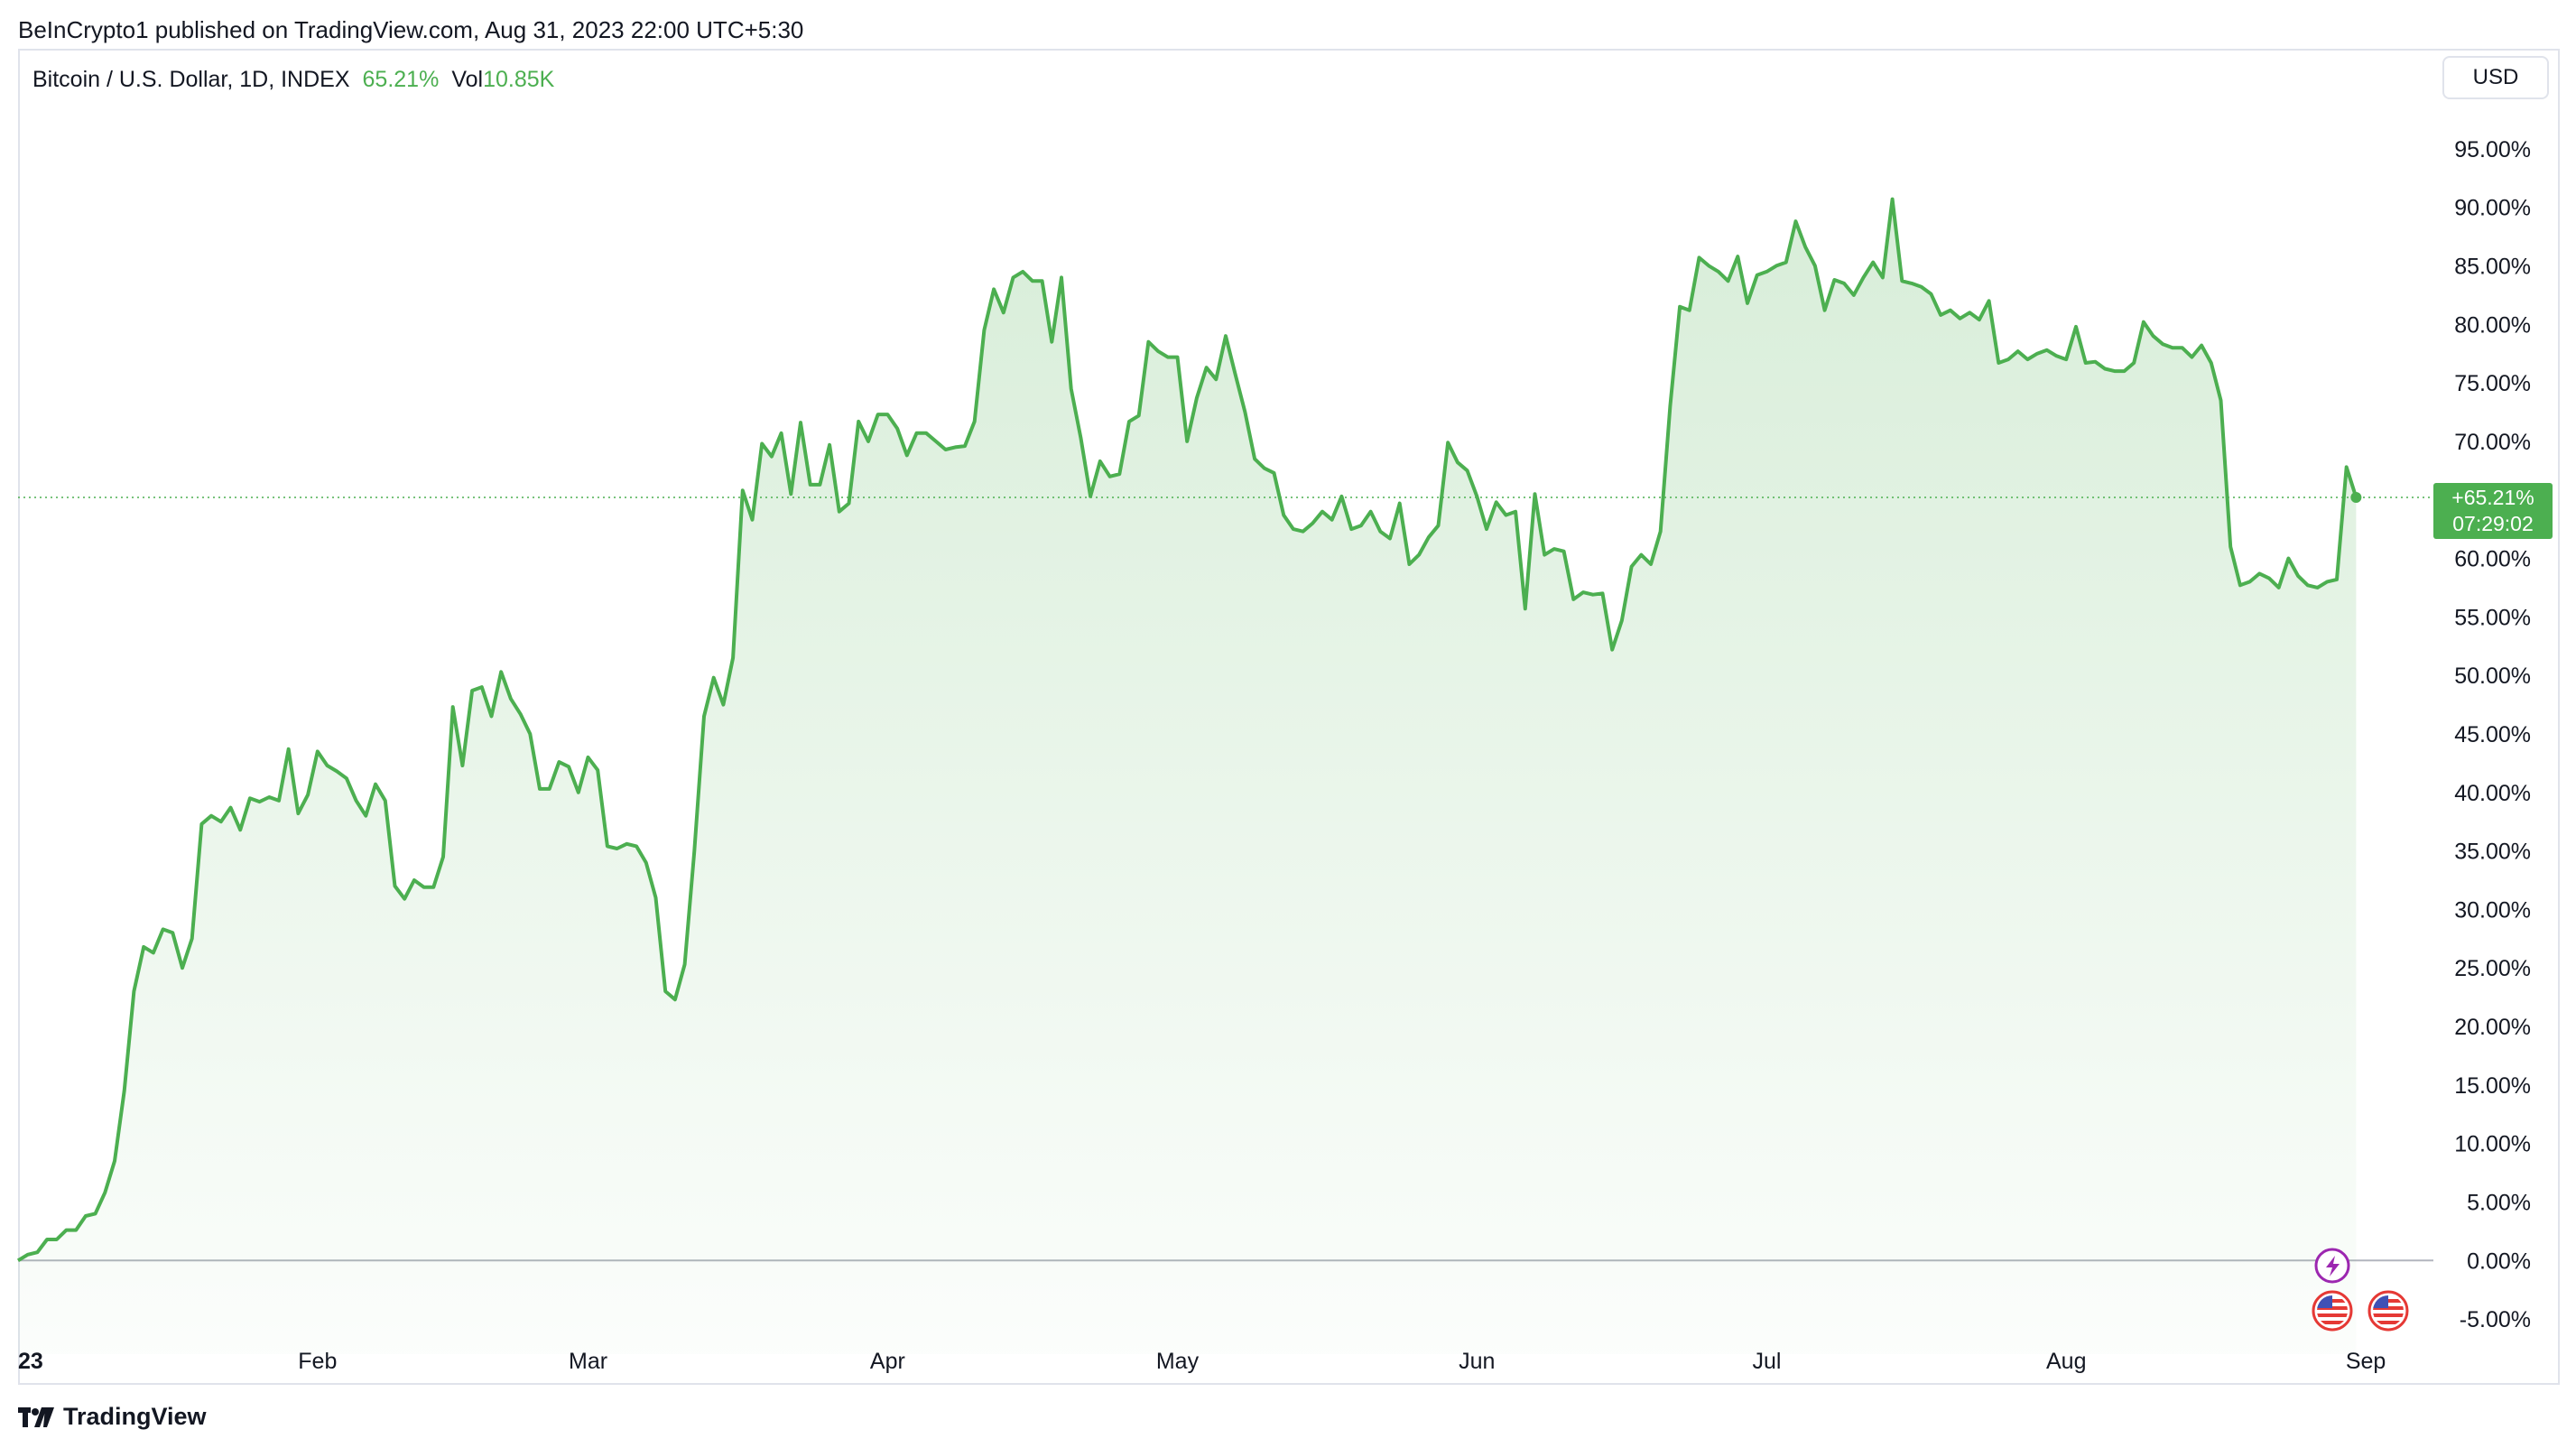 This screenshot has height=1448, width=2576. What do you see at coordinates (2356, 497) in the screenshot?
I see `last-value-point` at bounding box center [2356, 497].